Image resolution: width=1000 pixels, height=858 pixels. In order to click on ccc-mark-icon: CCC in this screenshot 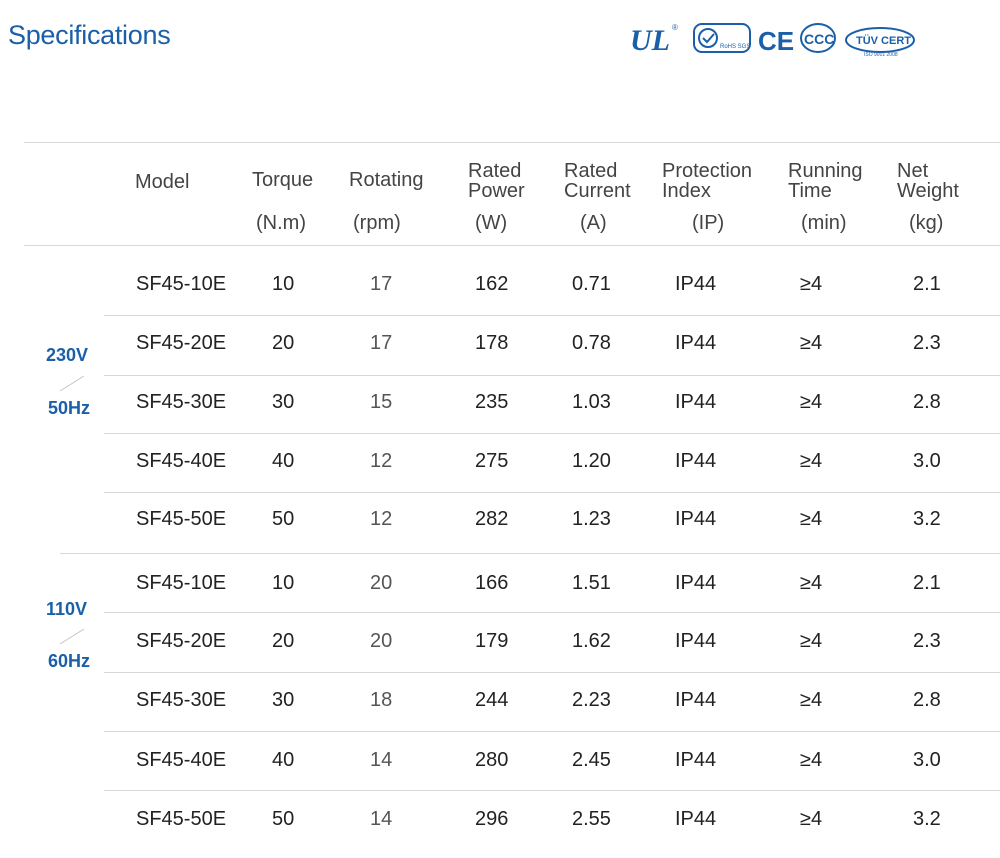, I will do `click(818, 38)`.